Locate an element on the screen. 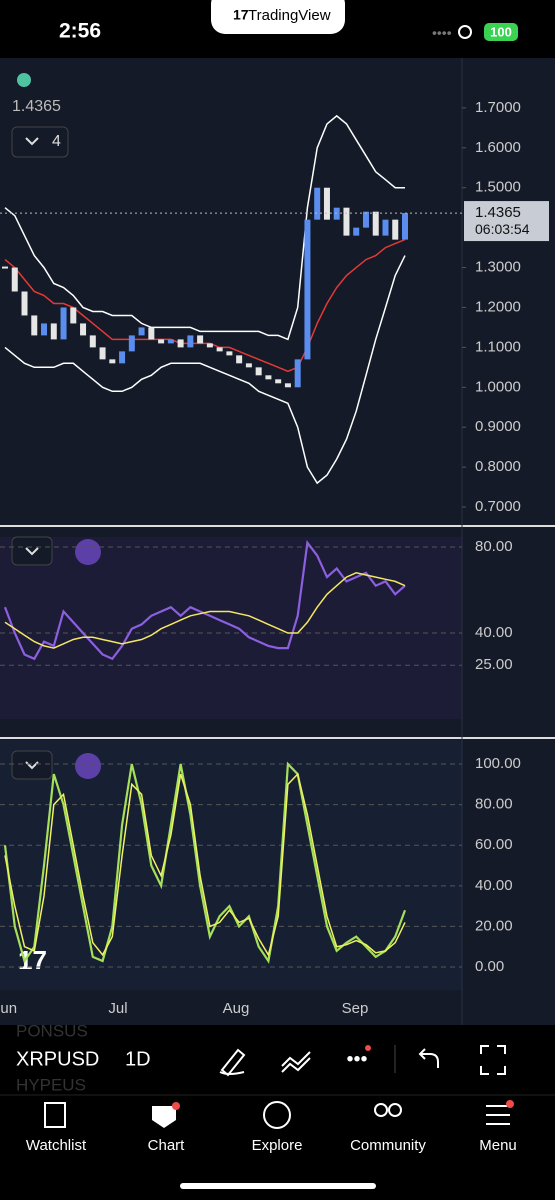 The height and width of the screenshot is (1200, 555). y-tick-label: 25.00 is located at coordinates (494, 664).